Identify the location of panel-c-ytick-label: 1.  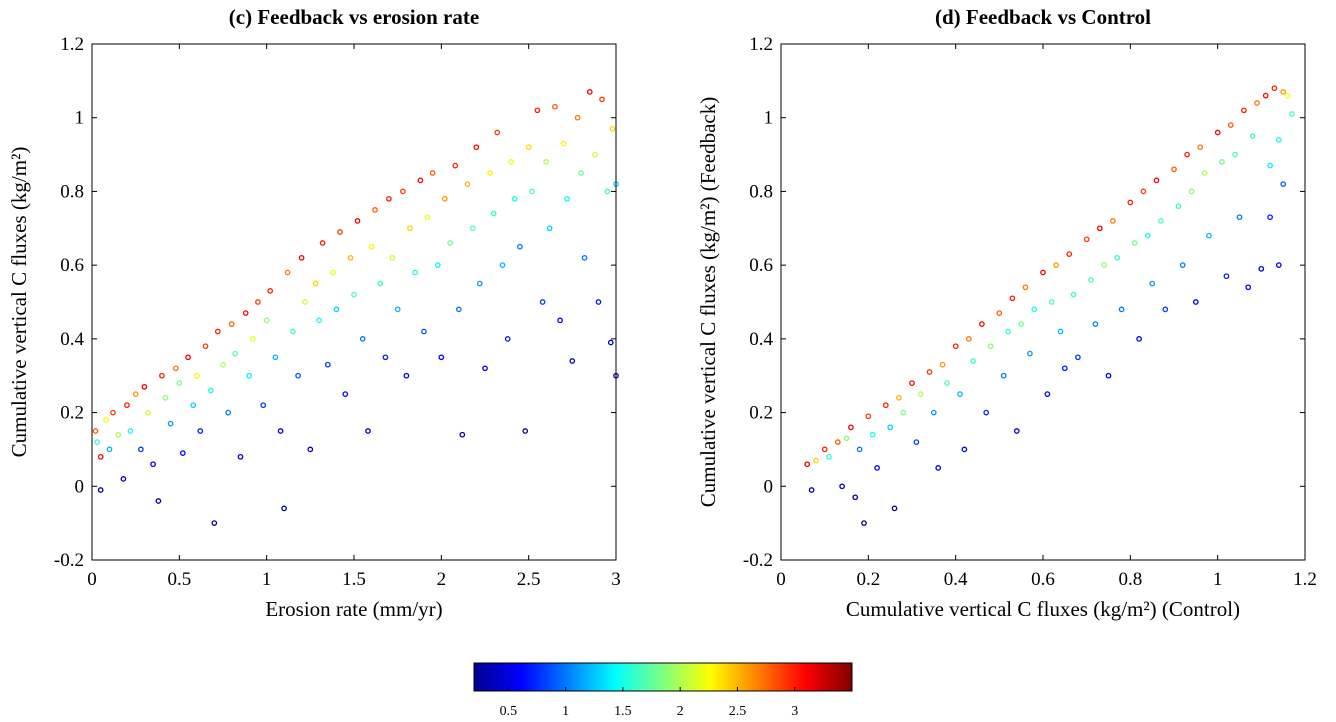
(80, 118).